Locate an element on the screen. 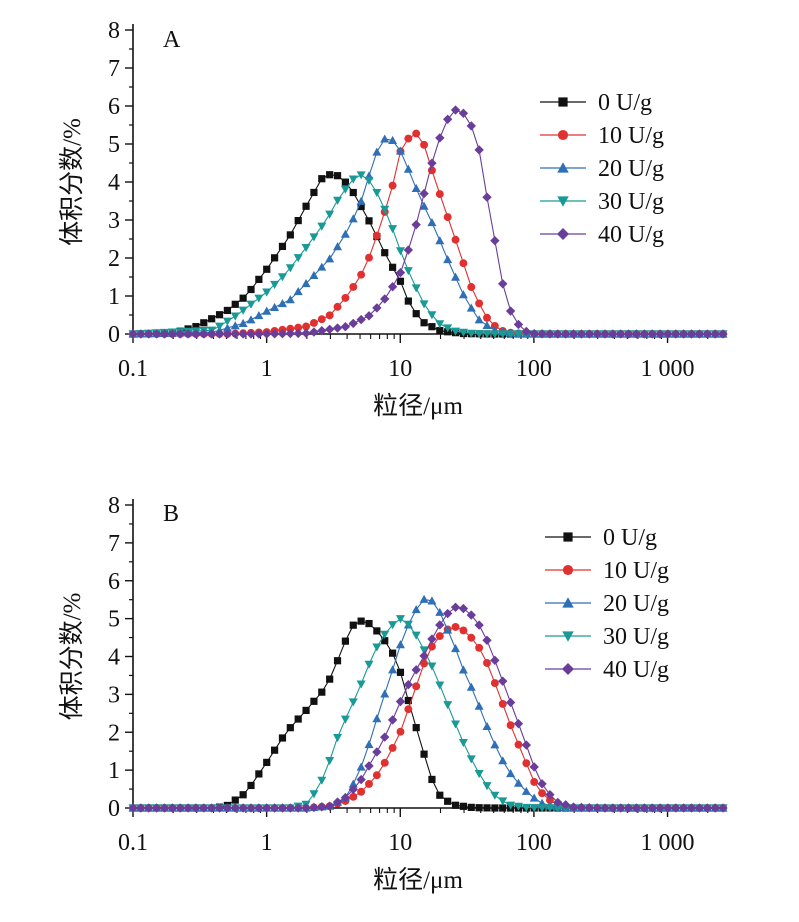 This screenshot has width=799, height=922. y-axis-title: 体积分数/% is located at coordinates (72, 657).